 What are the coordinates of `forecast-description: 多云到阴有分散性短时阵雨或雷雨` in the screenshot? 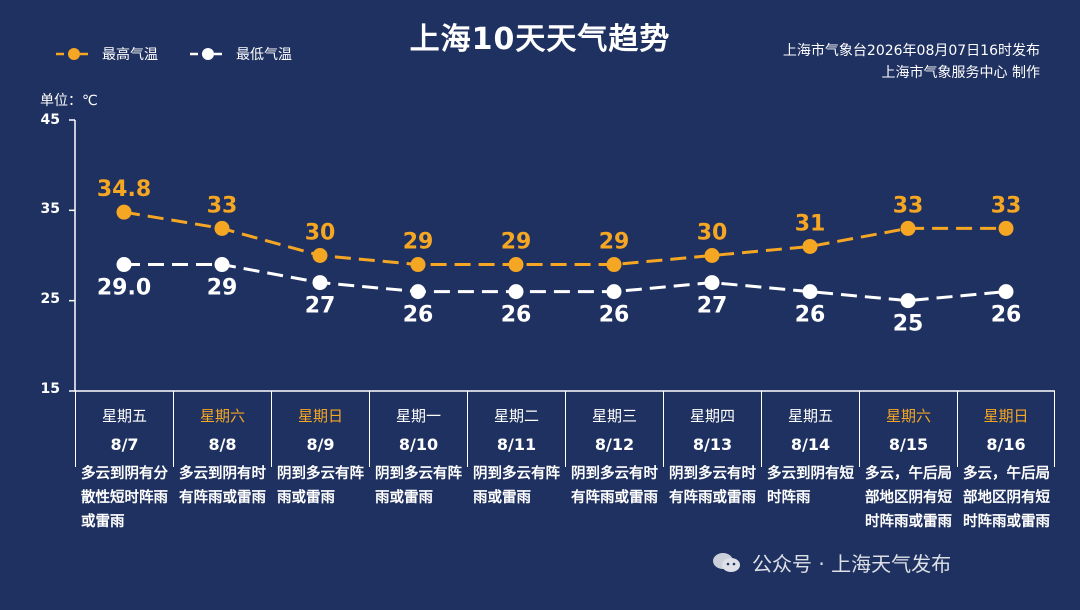 It's located at (124, 498).